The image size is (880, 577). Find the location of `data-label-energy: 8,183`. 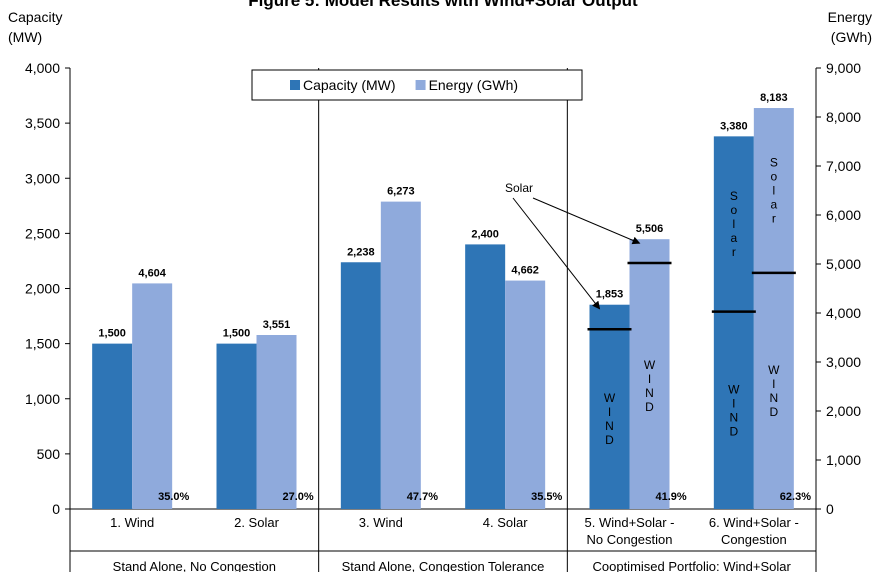

data-label-energy: 8,183 is located at coordinates (774, 98).